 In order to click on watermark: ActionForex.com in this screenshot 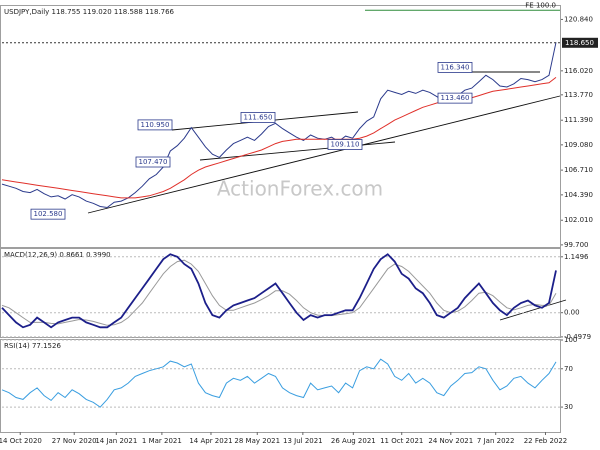, I will do `click(300, 189)`.